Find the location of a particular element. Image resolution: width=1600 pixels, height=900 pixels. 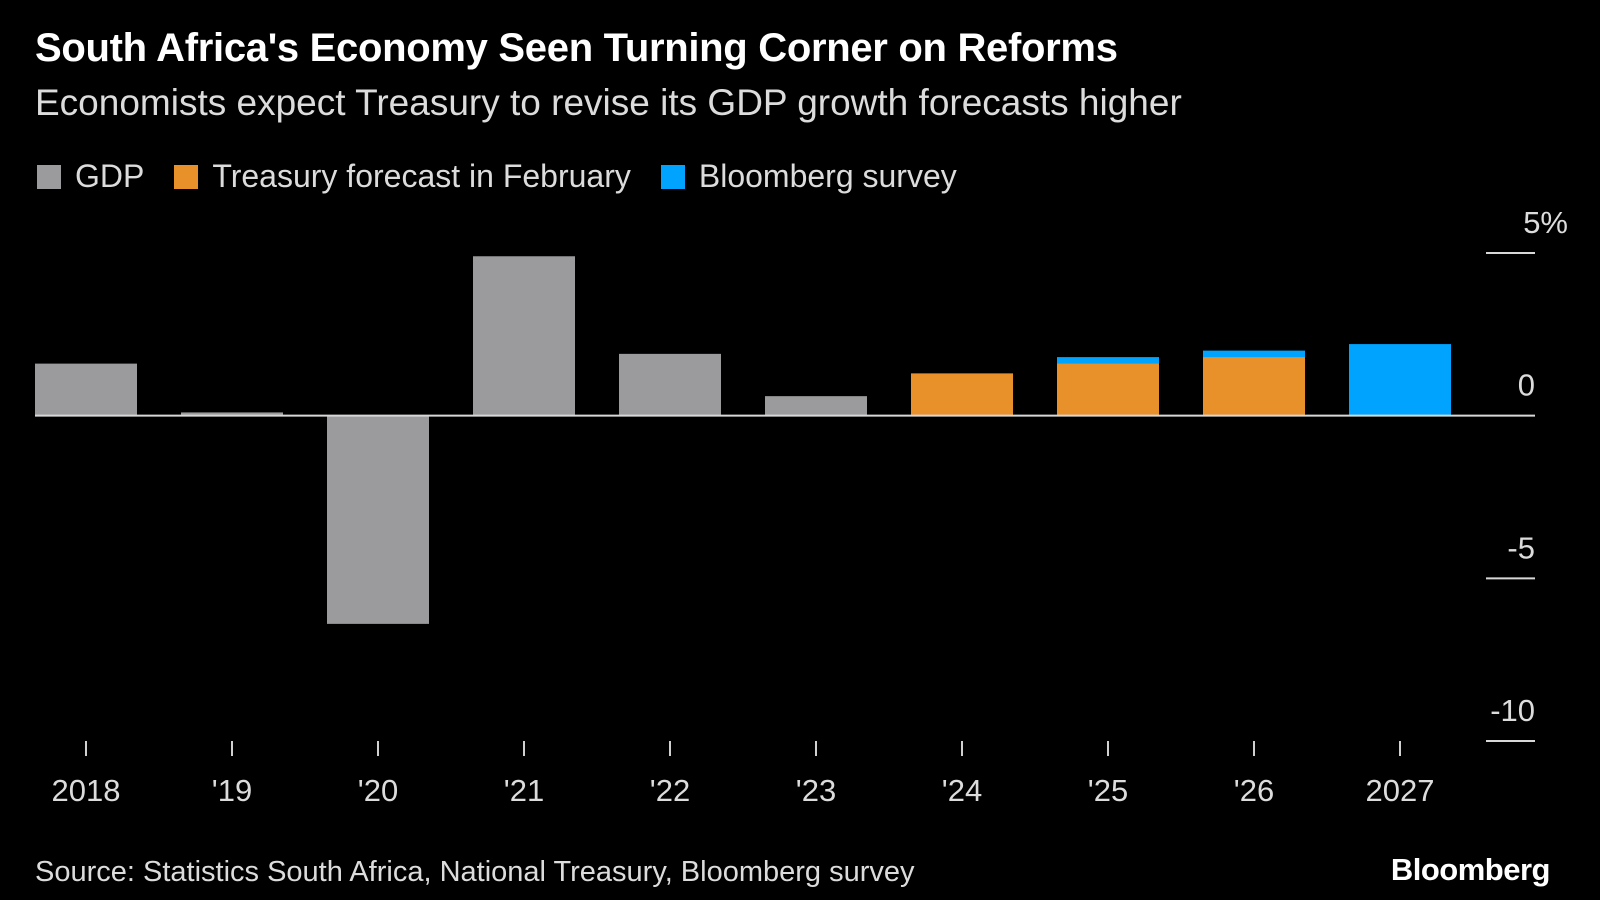

legend-label-treasury: Treasury forecast in February is located at coordinates (421, 176).